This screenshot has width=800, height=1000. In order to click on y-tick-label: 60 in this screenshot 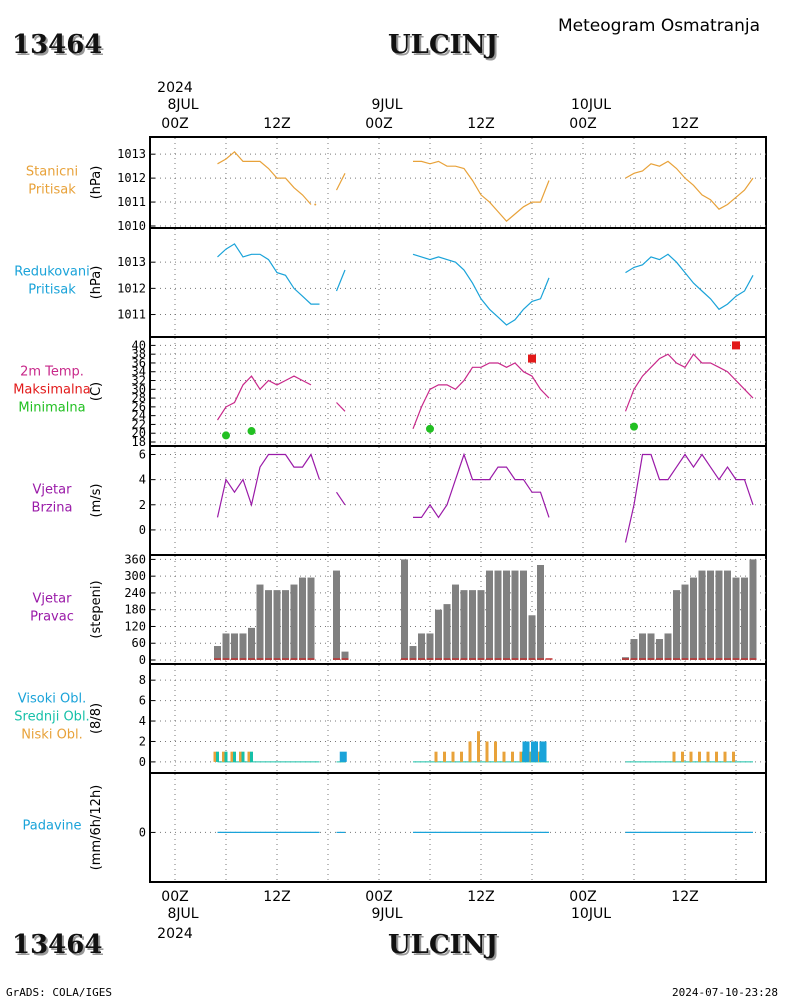, I will do `click(139, 643)`.